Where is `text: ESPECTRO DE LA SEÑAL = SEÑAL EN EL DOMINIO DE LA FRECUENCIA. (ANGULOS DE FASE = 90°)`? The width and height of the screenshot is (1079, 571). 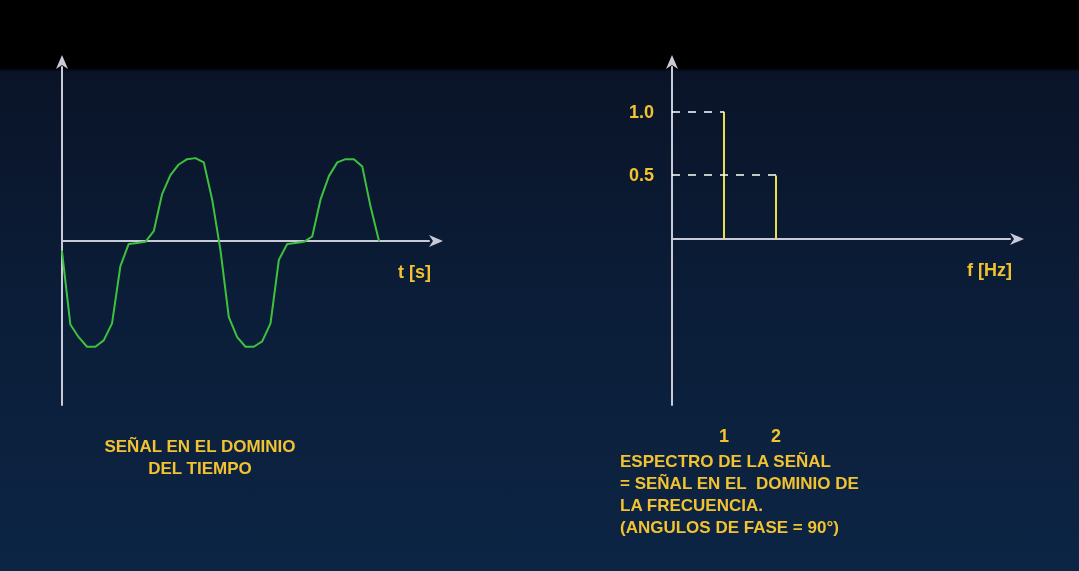 text: ESPECTRO DE LA SEÑAL = SEÑAL EN EL DOMINIO DE LA FRECUENCIA. (ANGULOS DE FASE = 90°) is located at coordinates (739, 493).